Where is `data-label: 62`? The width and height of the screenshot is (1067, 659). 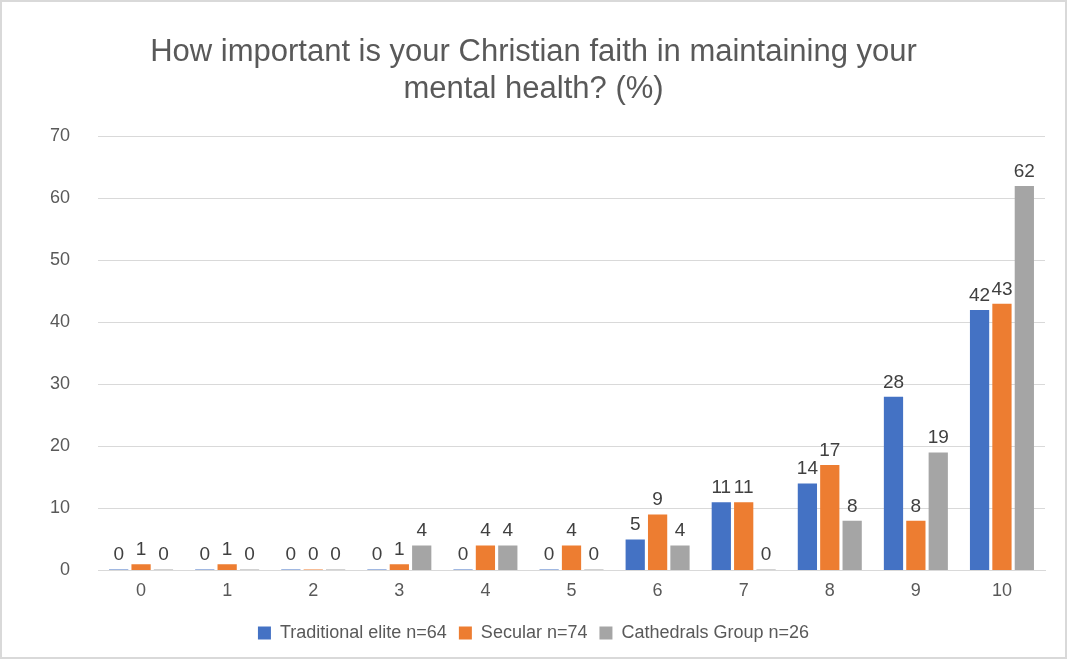
data-label: 62 is located at coordinates (1024, 170).